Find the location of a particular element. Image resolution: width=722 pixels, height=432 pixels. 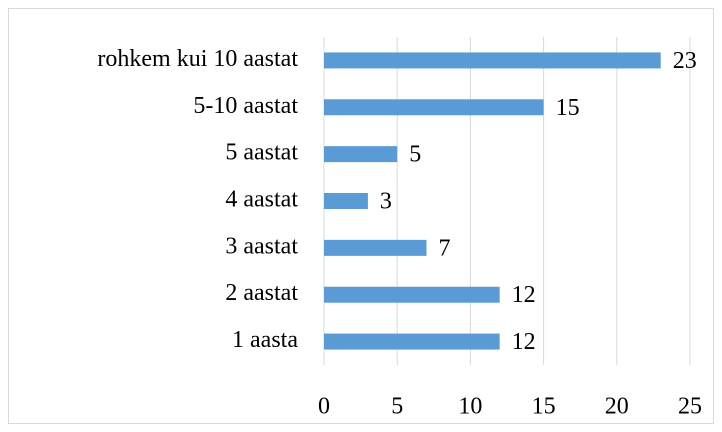

y-tick-label: 5-10 aastat is located at coordinates (245, 106).